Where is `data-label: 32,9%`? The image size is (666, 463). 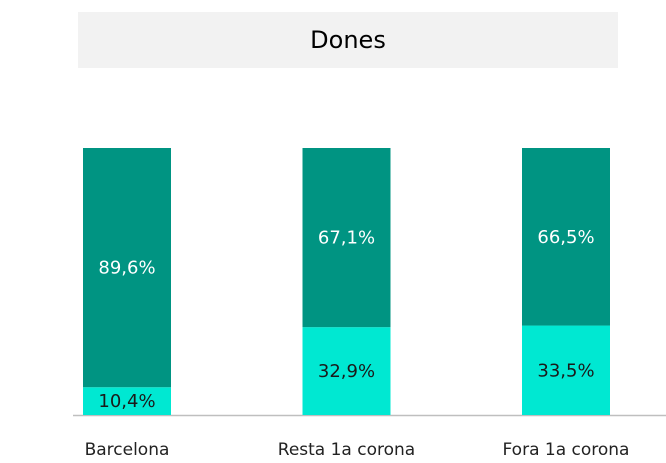 data-label: 32,9% is located at coordinates (346, 371).